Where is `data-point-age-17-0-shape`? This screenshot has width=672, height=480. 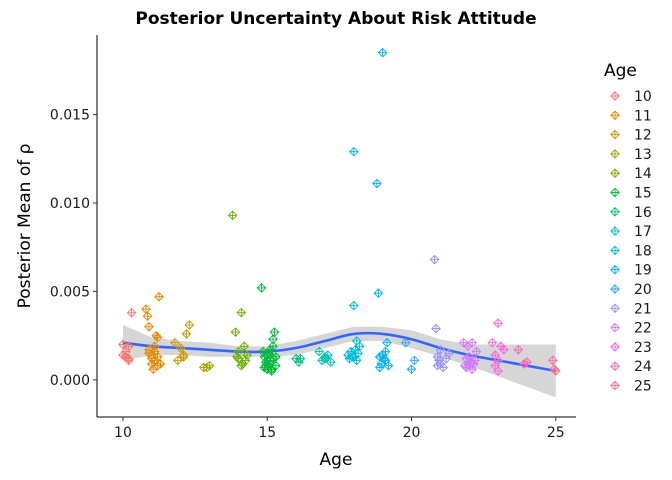
data-point-age-17-0-shape is located at coordinates (319, 351).